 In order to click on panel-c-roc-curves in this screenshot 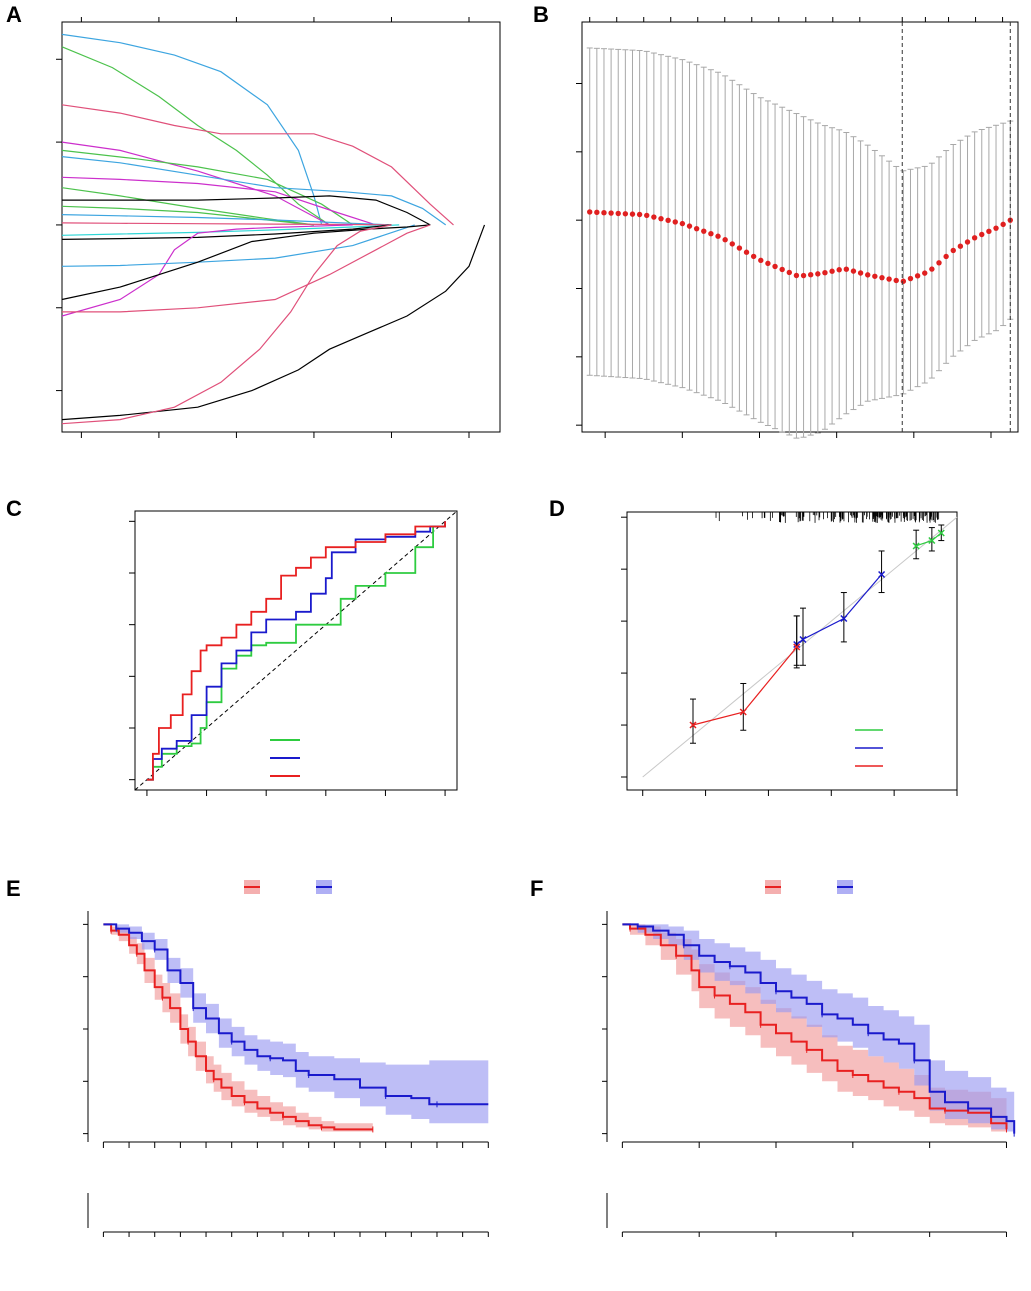, I will do `click(293, 653)`.